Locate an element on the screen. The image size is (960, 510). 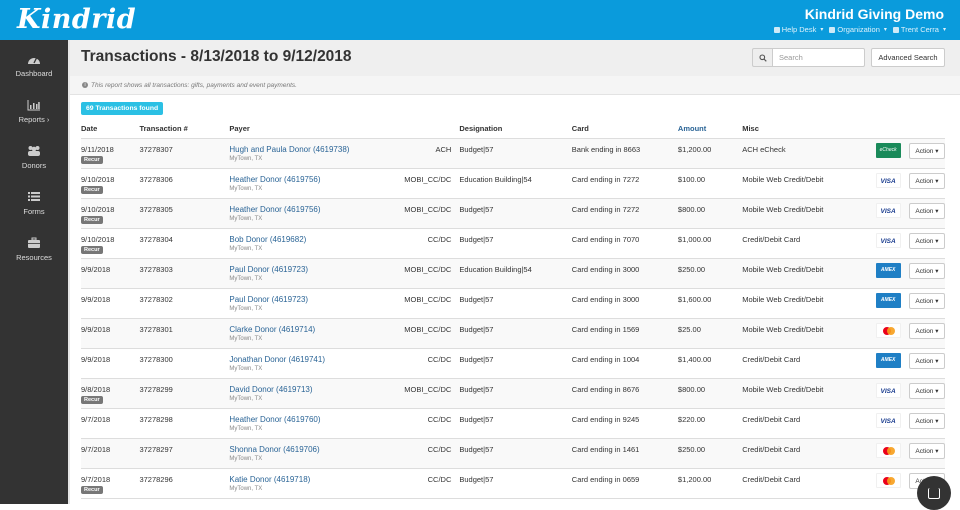
caret-down-icon: ▾ is located at coordinates (944, 30).